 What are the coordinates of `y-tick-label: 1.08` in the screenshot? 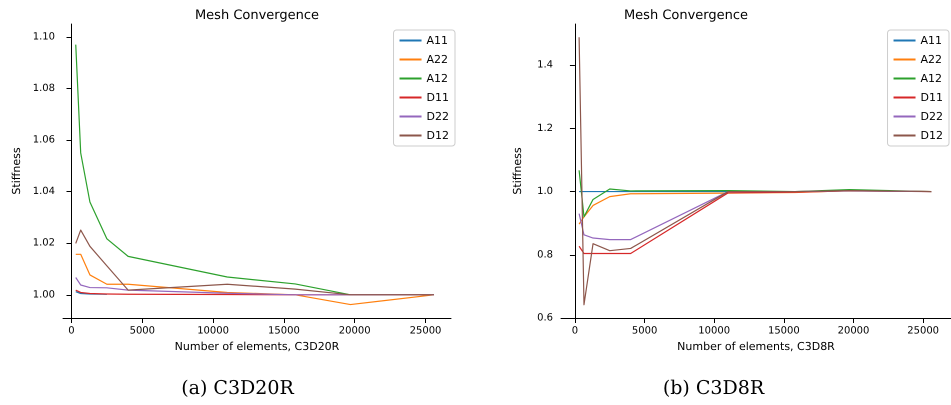 It's located at (43, 88).